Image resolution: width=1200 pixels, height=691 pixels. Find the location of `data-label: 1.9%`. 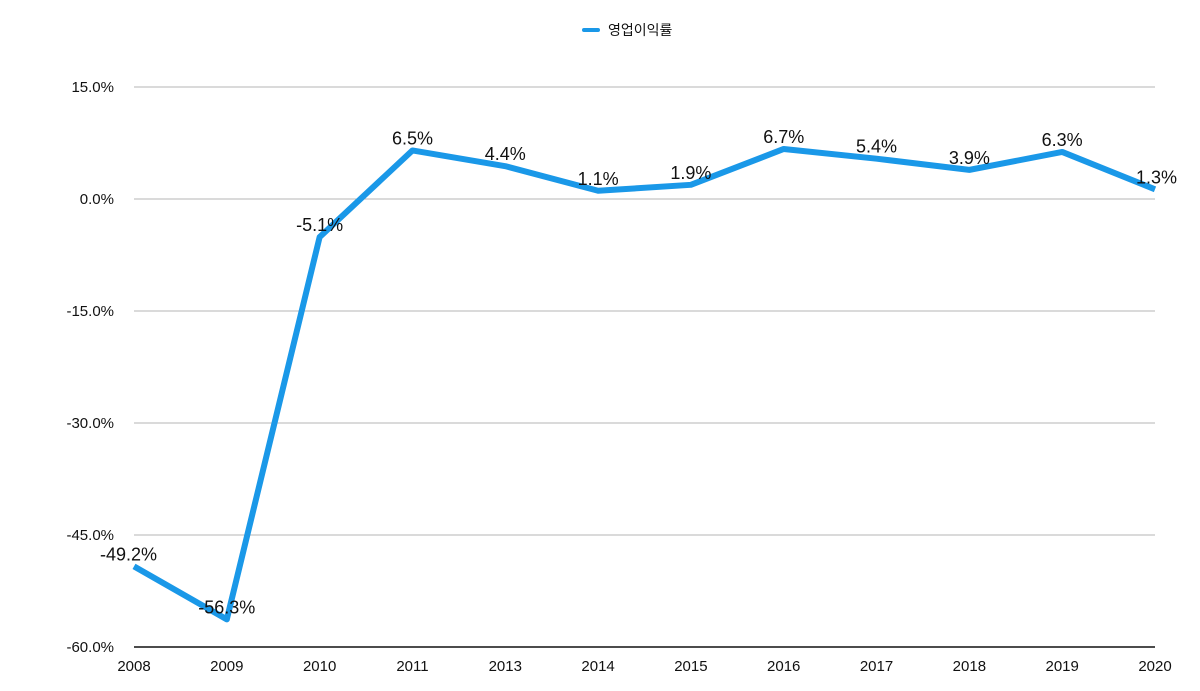

data-label: 1.9% is located at coordinates (690, 173).